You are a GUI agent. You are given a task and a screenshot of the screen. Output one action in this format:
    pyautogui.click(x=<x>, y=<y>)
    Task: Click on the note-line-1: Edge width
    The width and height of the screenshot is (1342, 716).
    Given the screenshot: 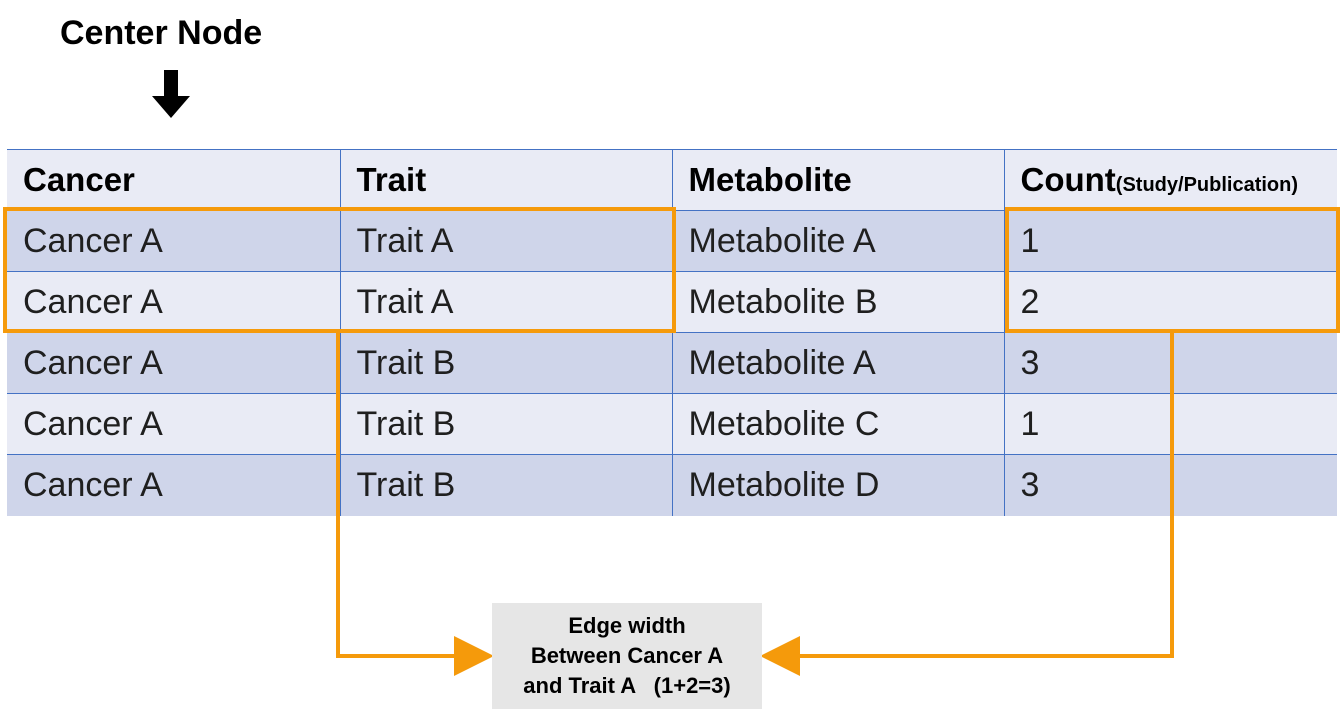 What is the action you would take?
    pyautogui.click(x=627, y=625)
    